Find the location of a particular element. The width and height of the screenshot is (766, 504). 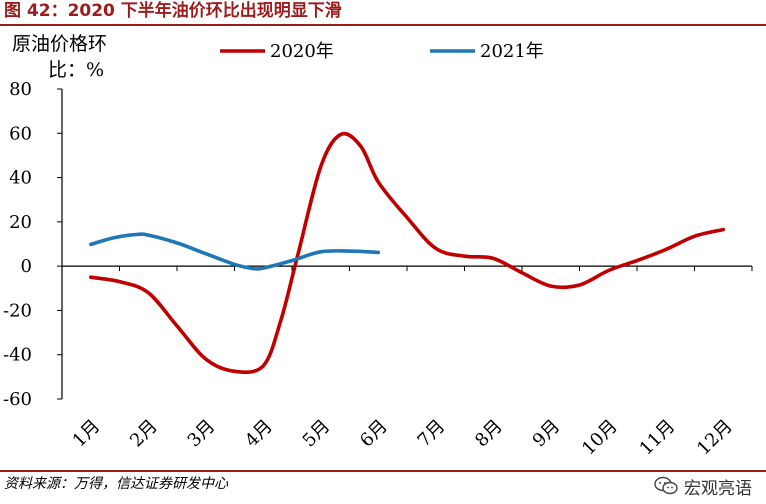

x-tick-label: 3月 is located at coordinates (202, 434).